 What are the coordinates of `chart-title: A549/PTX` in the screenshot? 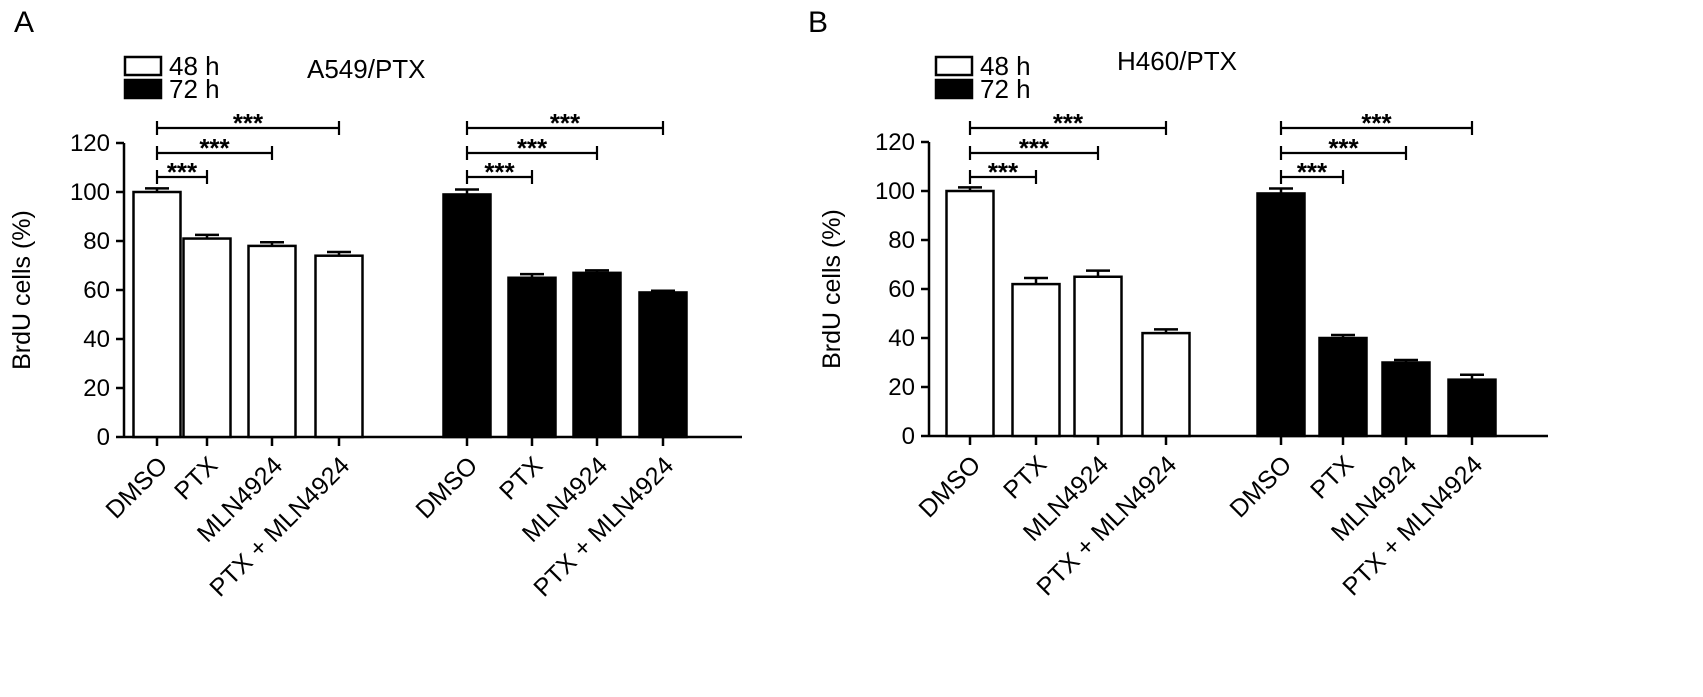 It's located at (366, 69).